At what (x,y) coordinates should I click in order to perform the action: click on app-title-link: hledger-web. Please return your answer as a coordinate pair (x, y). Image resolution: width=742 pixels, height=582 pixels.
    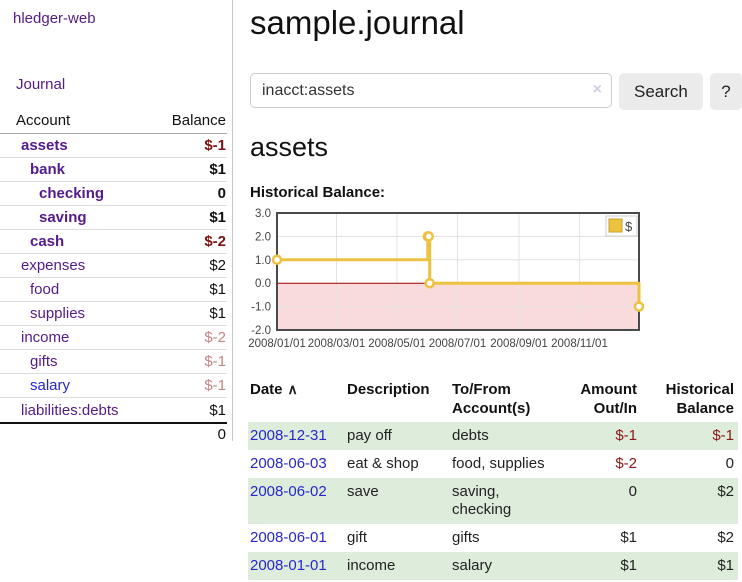
    Looking at the image, I should click on (54, 18).